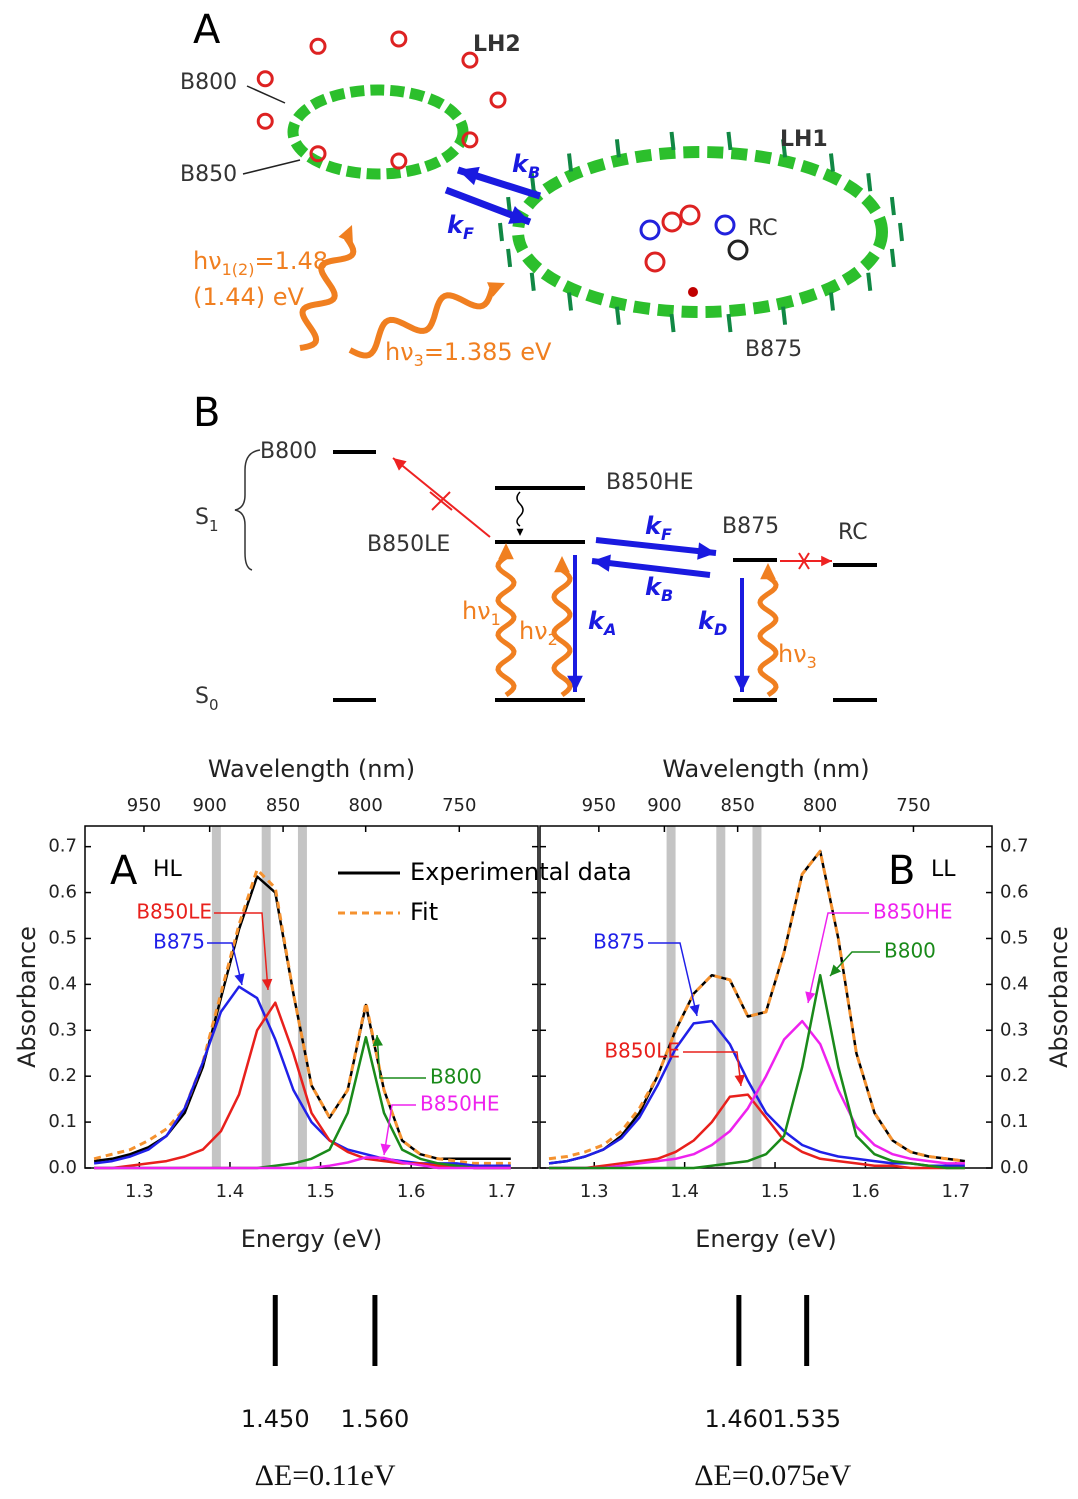 The image size is (1078, 1499). I want to click on block-cross, so click(441, 501).